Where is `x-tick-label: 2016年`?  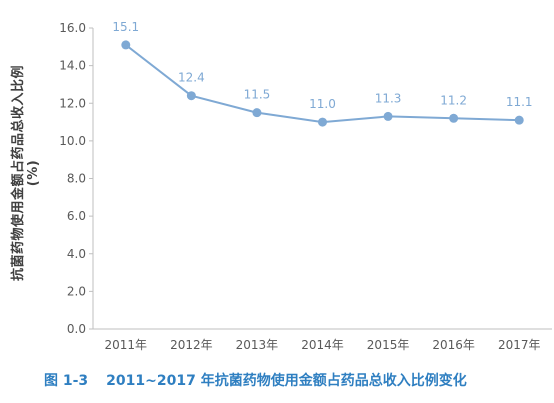 x-tick-label: 2016年 is located at coordinates (453, 345).